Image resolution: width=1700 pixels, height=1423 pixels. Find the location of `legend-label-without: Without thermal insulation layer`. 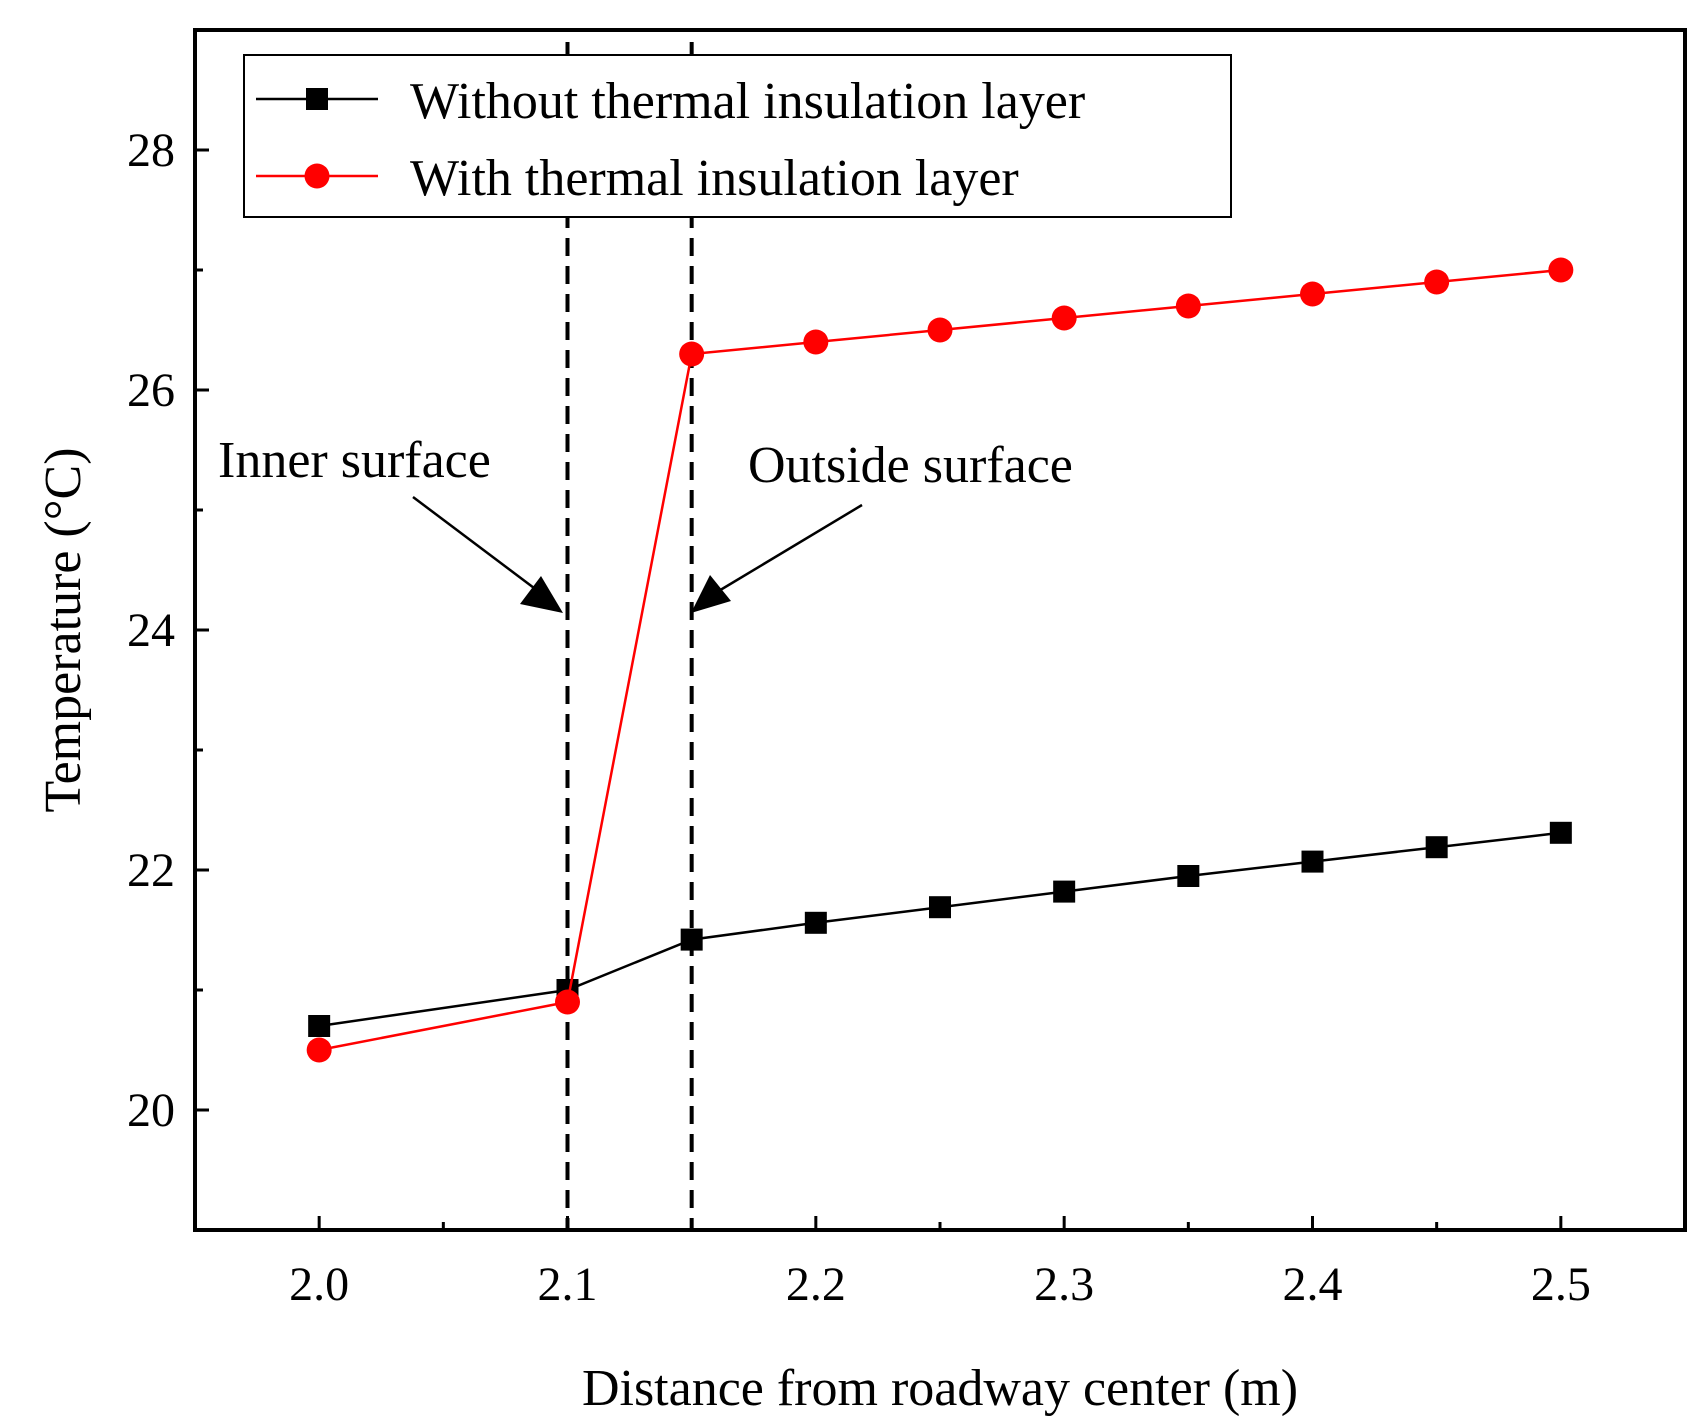

legend-label-without: Without thermal insulation layer is located at coordinates (747, 101).